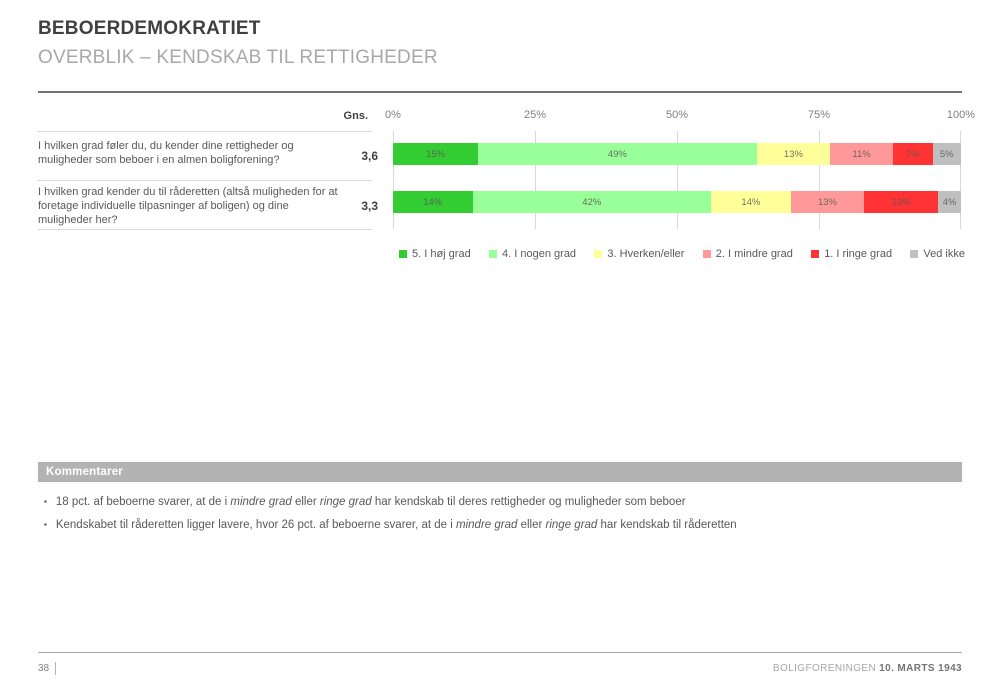 The width and height of the screenshot is (1000, 692). What do you see at coordinates (819, 115) in the screenshot?
I see `x-axis-tick: 75%` at bounding box center [819, 115].